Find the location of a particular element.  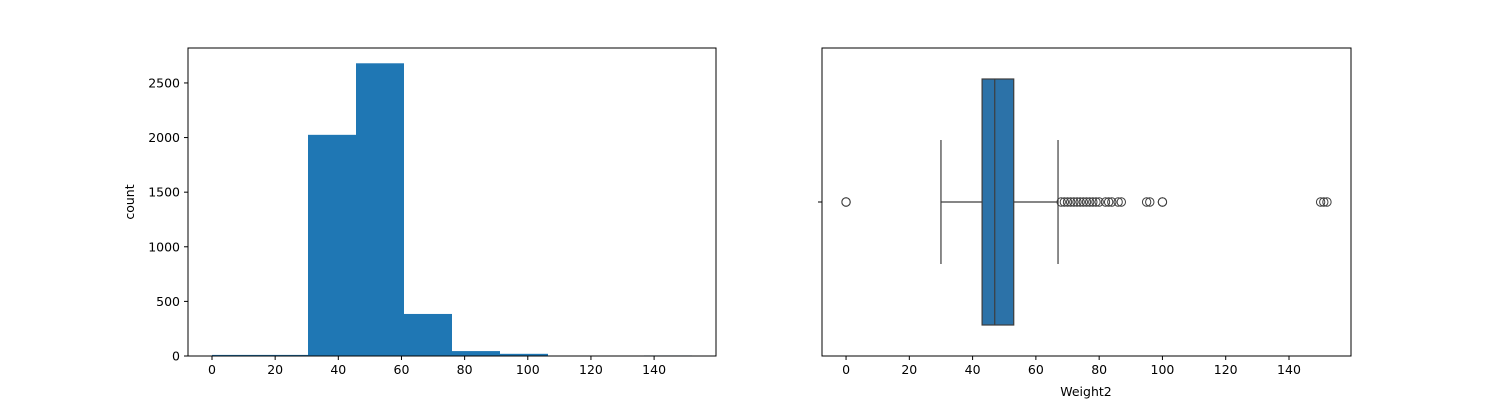

histogram-x-ticks: 0 20 40 60 80 100 120 140 is located at coordinates (437, 366).